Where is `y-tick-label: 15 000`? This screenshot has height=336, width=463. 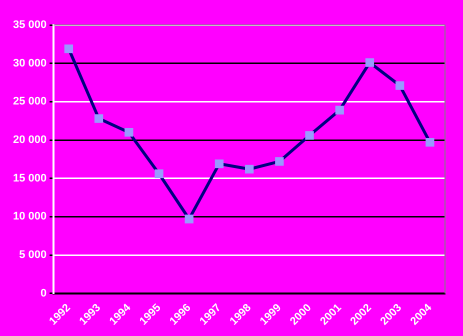 y-tick-label: 15 000 is located at coordinates (29, 178).